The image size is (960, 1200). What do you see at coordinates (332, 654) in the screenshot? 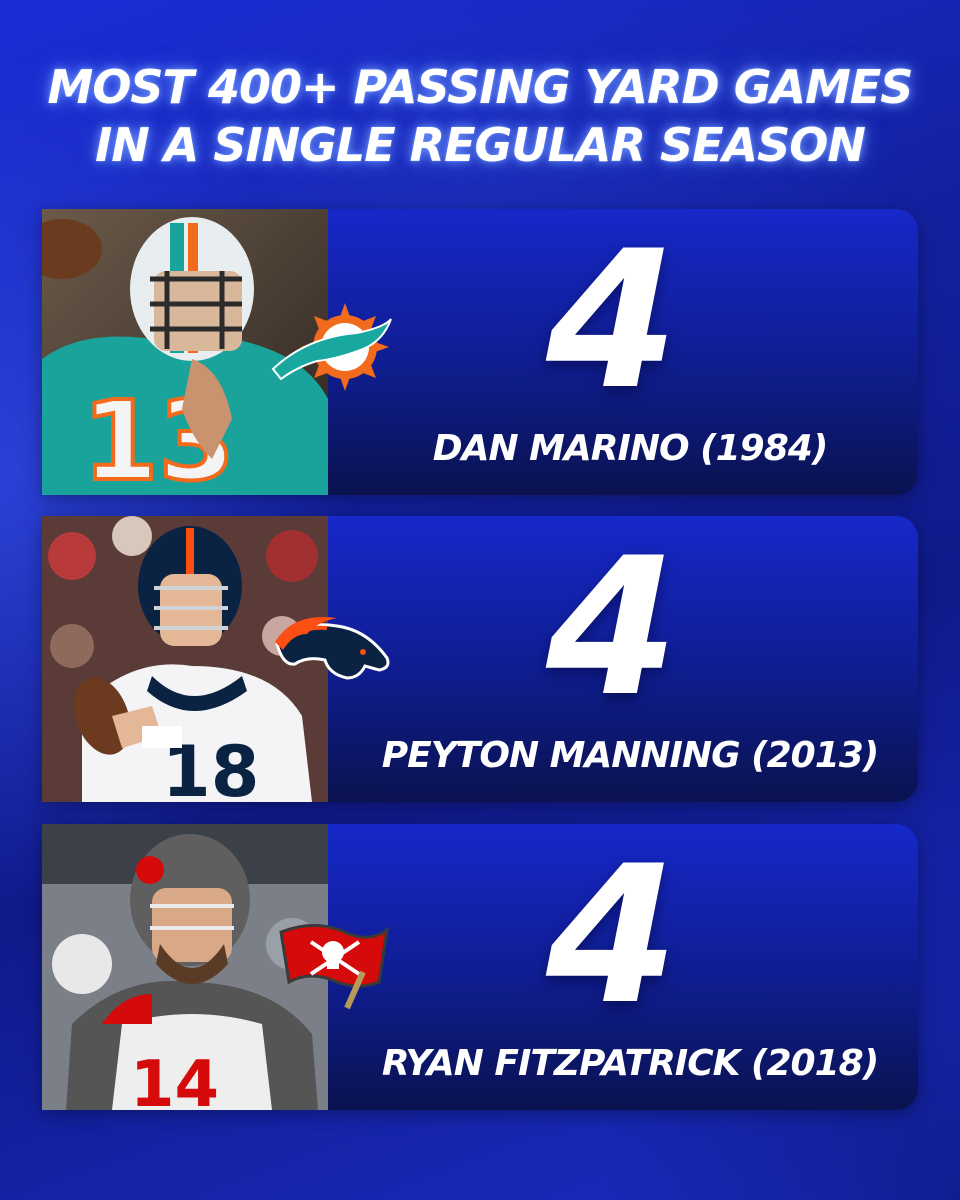
I see `broncos-logo-icon` at bounding box center [332, 654].